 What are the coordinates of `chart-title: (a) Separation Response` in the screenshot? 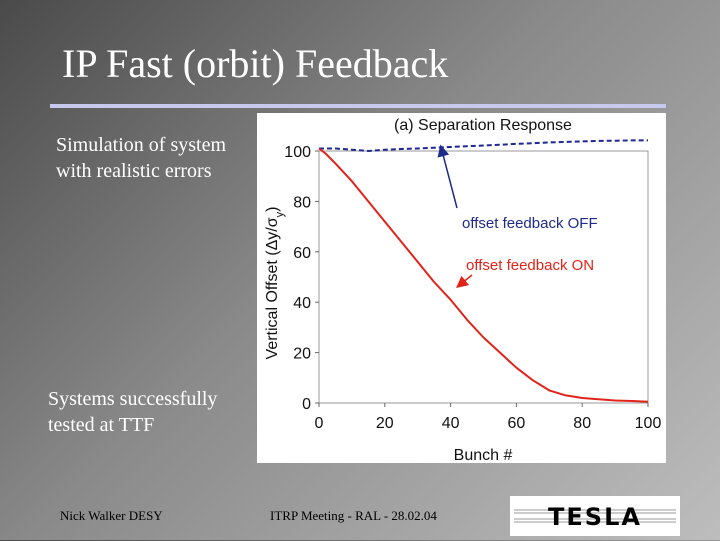 It's located at (483, 125).